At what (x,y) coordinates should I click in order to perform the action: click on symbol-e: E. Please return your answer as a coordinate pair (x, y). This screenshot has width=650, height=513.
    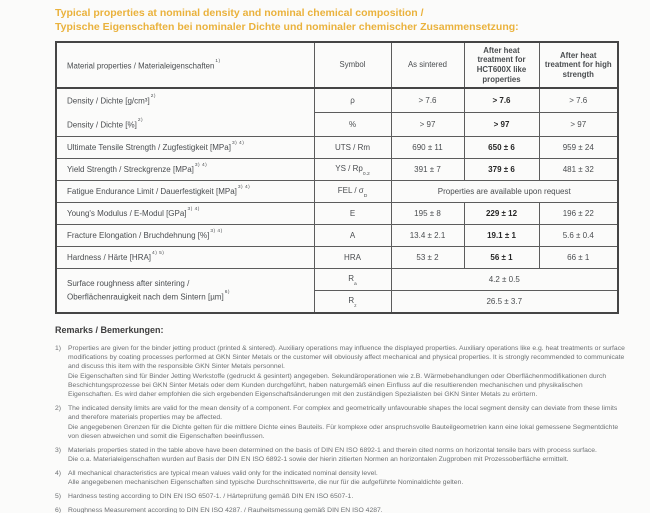
    Looking at the image, I should click on (352, 214).